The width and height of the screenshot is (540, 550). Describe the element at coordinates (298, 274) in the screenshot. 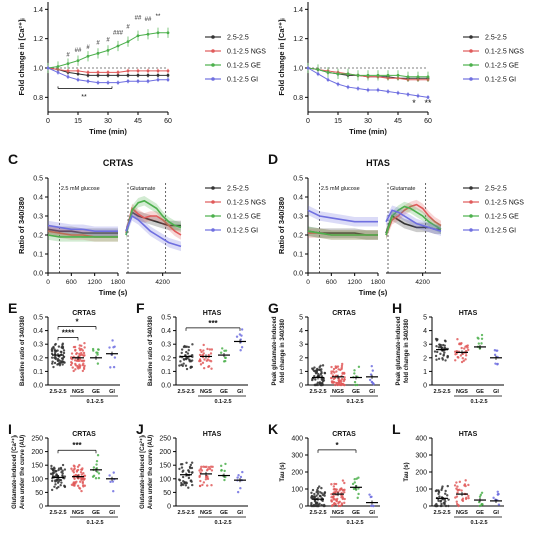

I see `panel-d-y-tick-label: 0.0` at that location.